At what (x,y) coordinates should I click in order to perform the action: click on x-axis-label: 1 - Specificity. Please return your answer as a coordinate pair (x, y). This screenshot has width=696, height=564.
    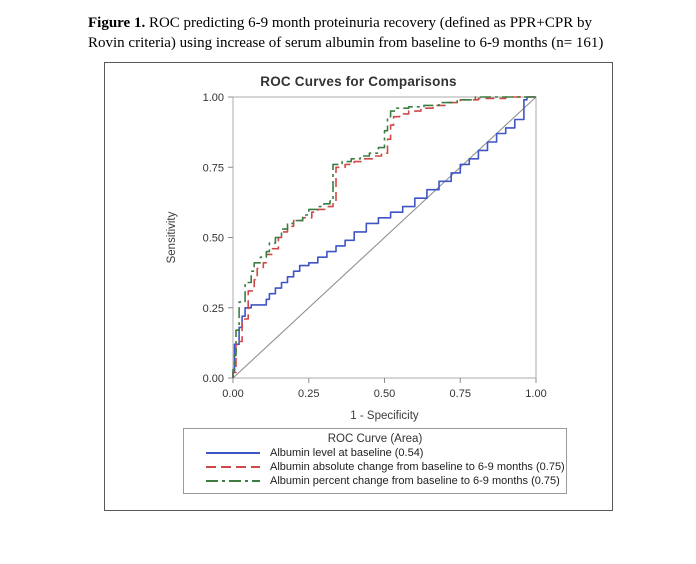
    Looking at the image, I should click on (384, 416).